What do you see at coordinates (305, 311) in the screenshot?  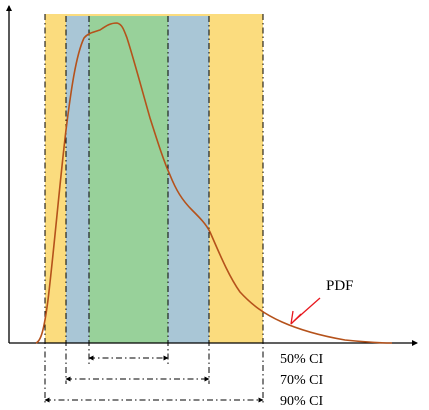 I see `pdf-pointer-arrow` at bounding box center [305, 311].